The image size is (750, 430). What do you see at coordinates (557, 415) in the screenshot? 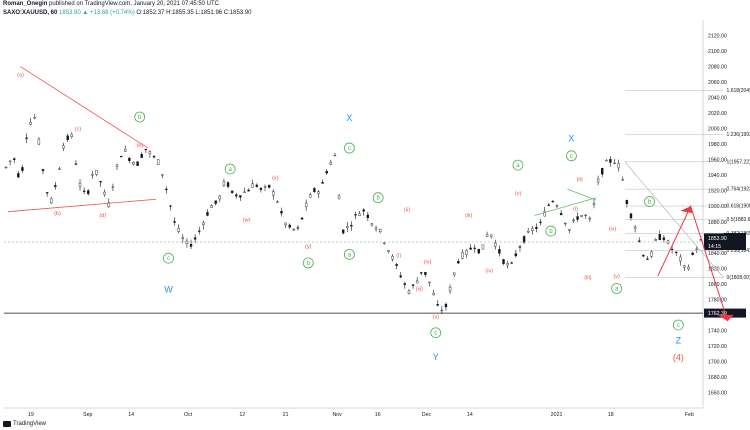
I see `time-tick-label: 2021` at bounding box center [557, 415].